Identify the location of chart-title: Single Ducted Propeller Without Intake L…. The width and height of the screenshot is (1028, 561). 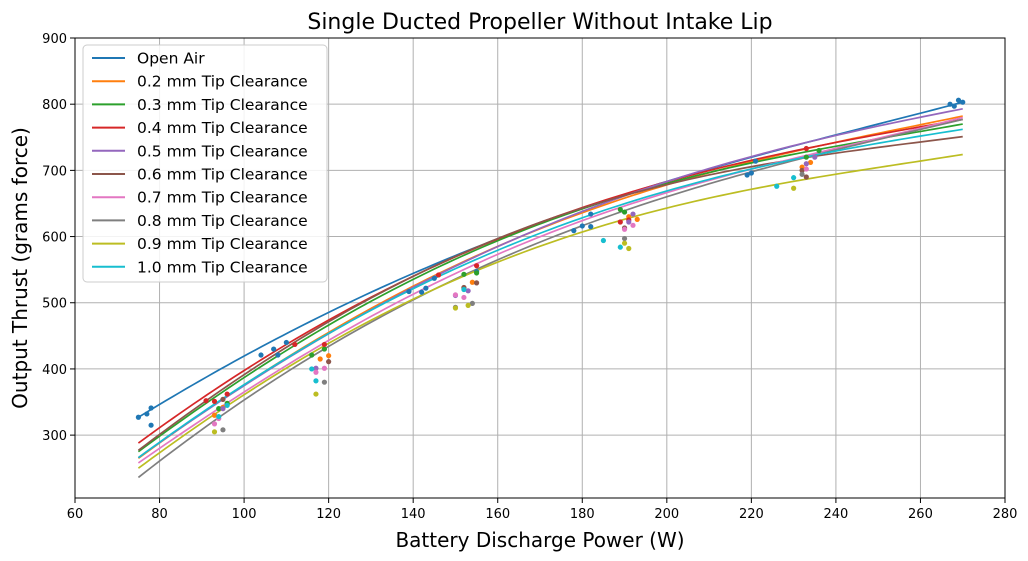
(539, 22).